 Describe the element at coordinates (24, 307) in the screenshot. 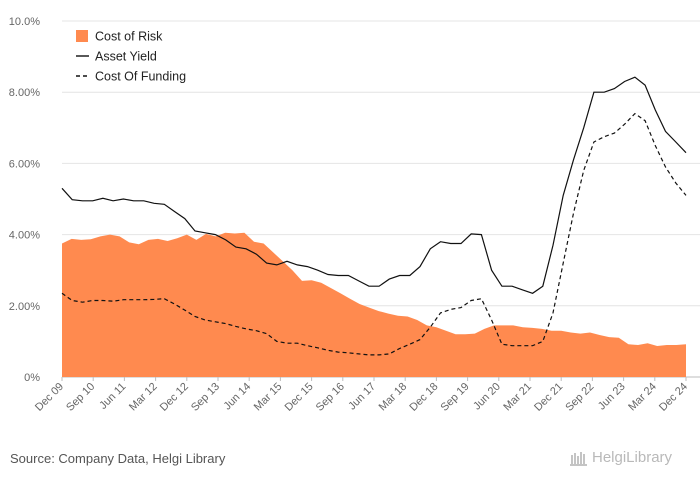

I see `y-tick-label: 2.00%` at that location.